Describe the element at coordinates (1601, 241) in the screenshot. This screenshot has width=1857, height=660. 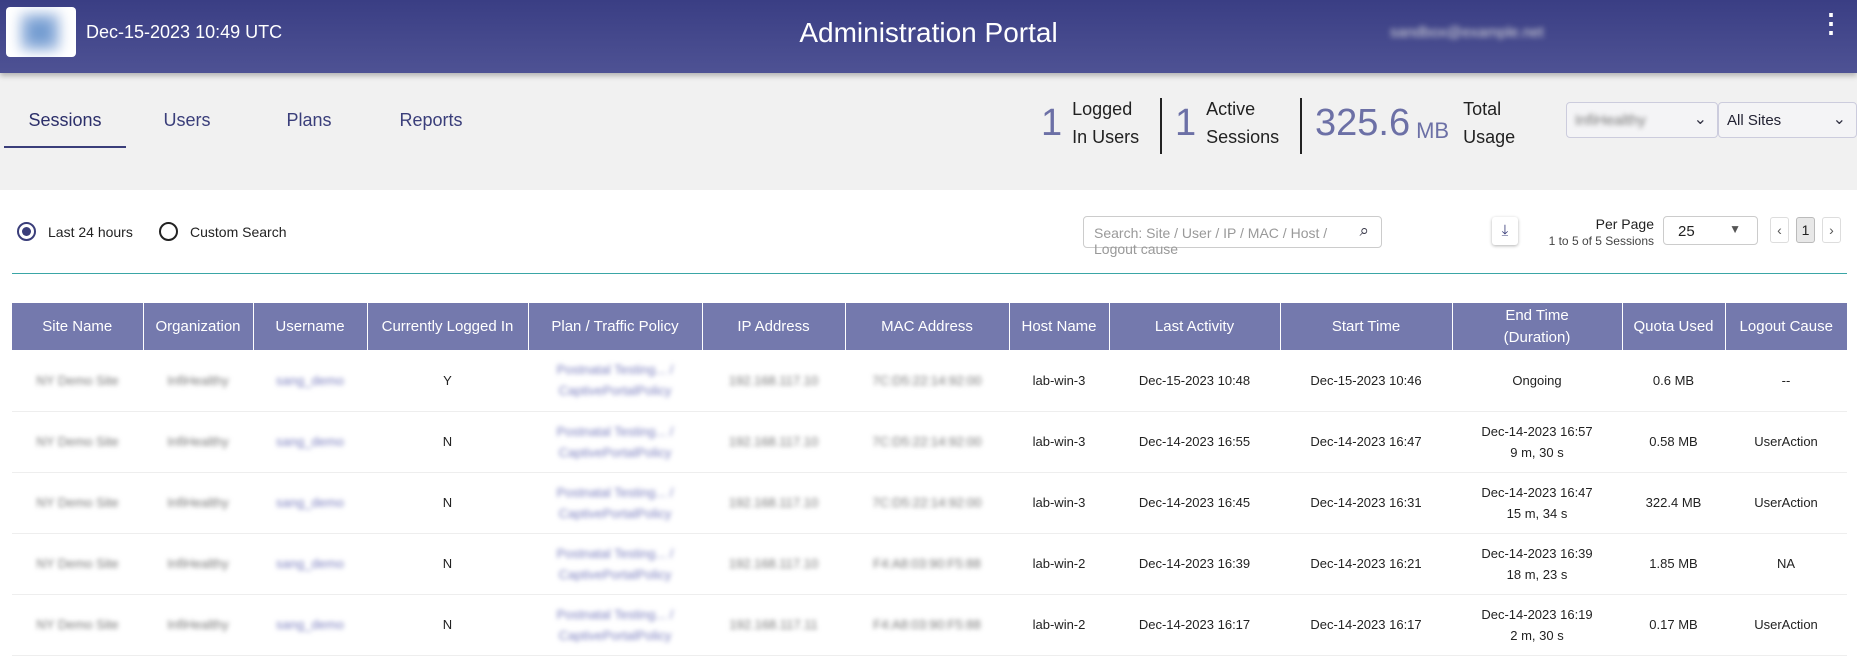
I see `results-summary: 1 to 5 of 5 Sessions` at that location.